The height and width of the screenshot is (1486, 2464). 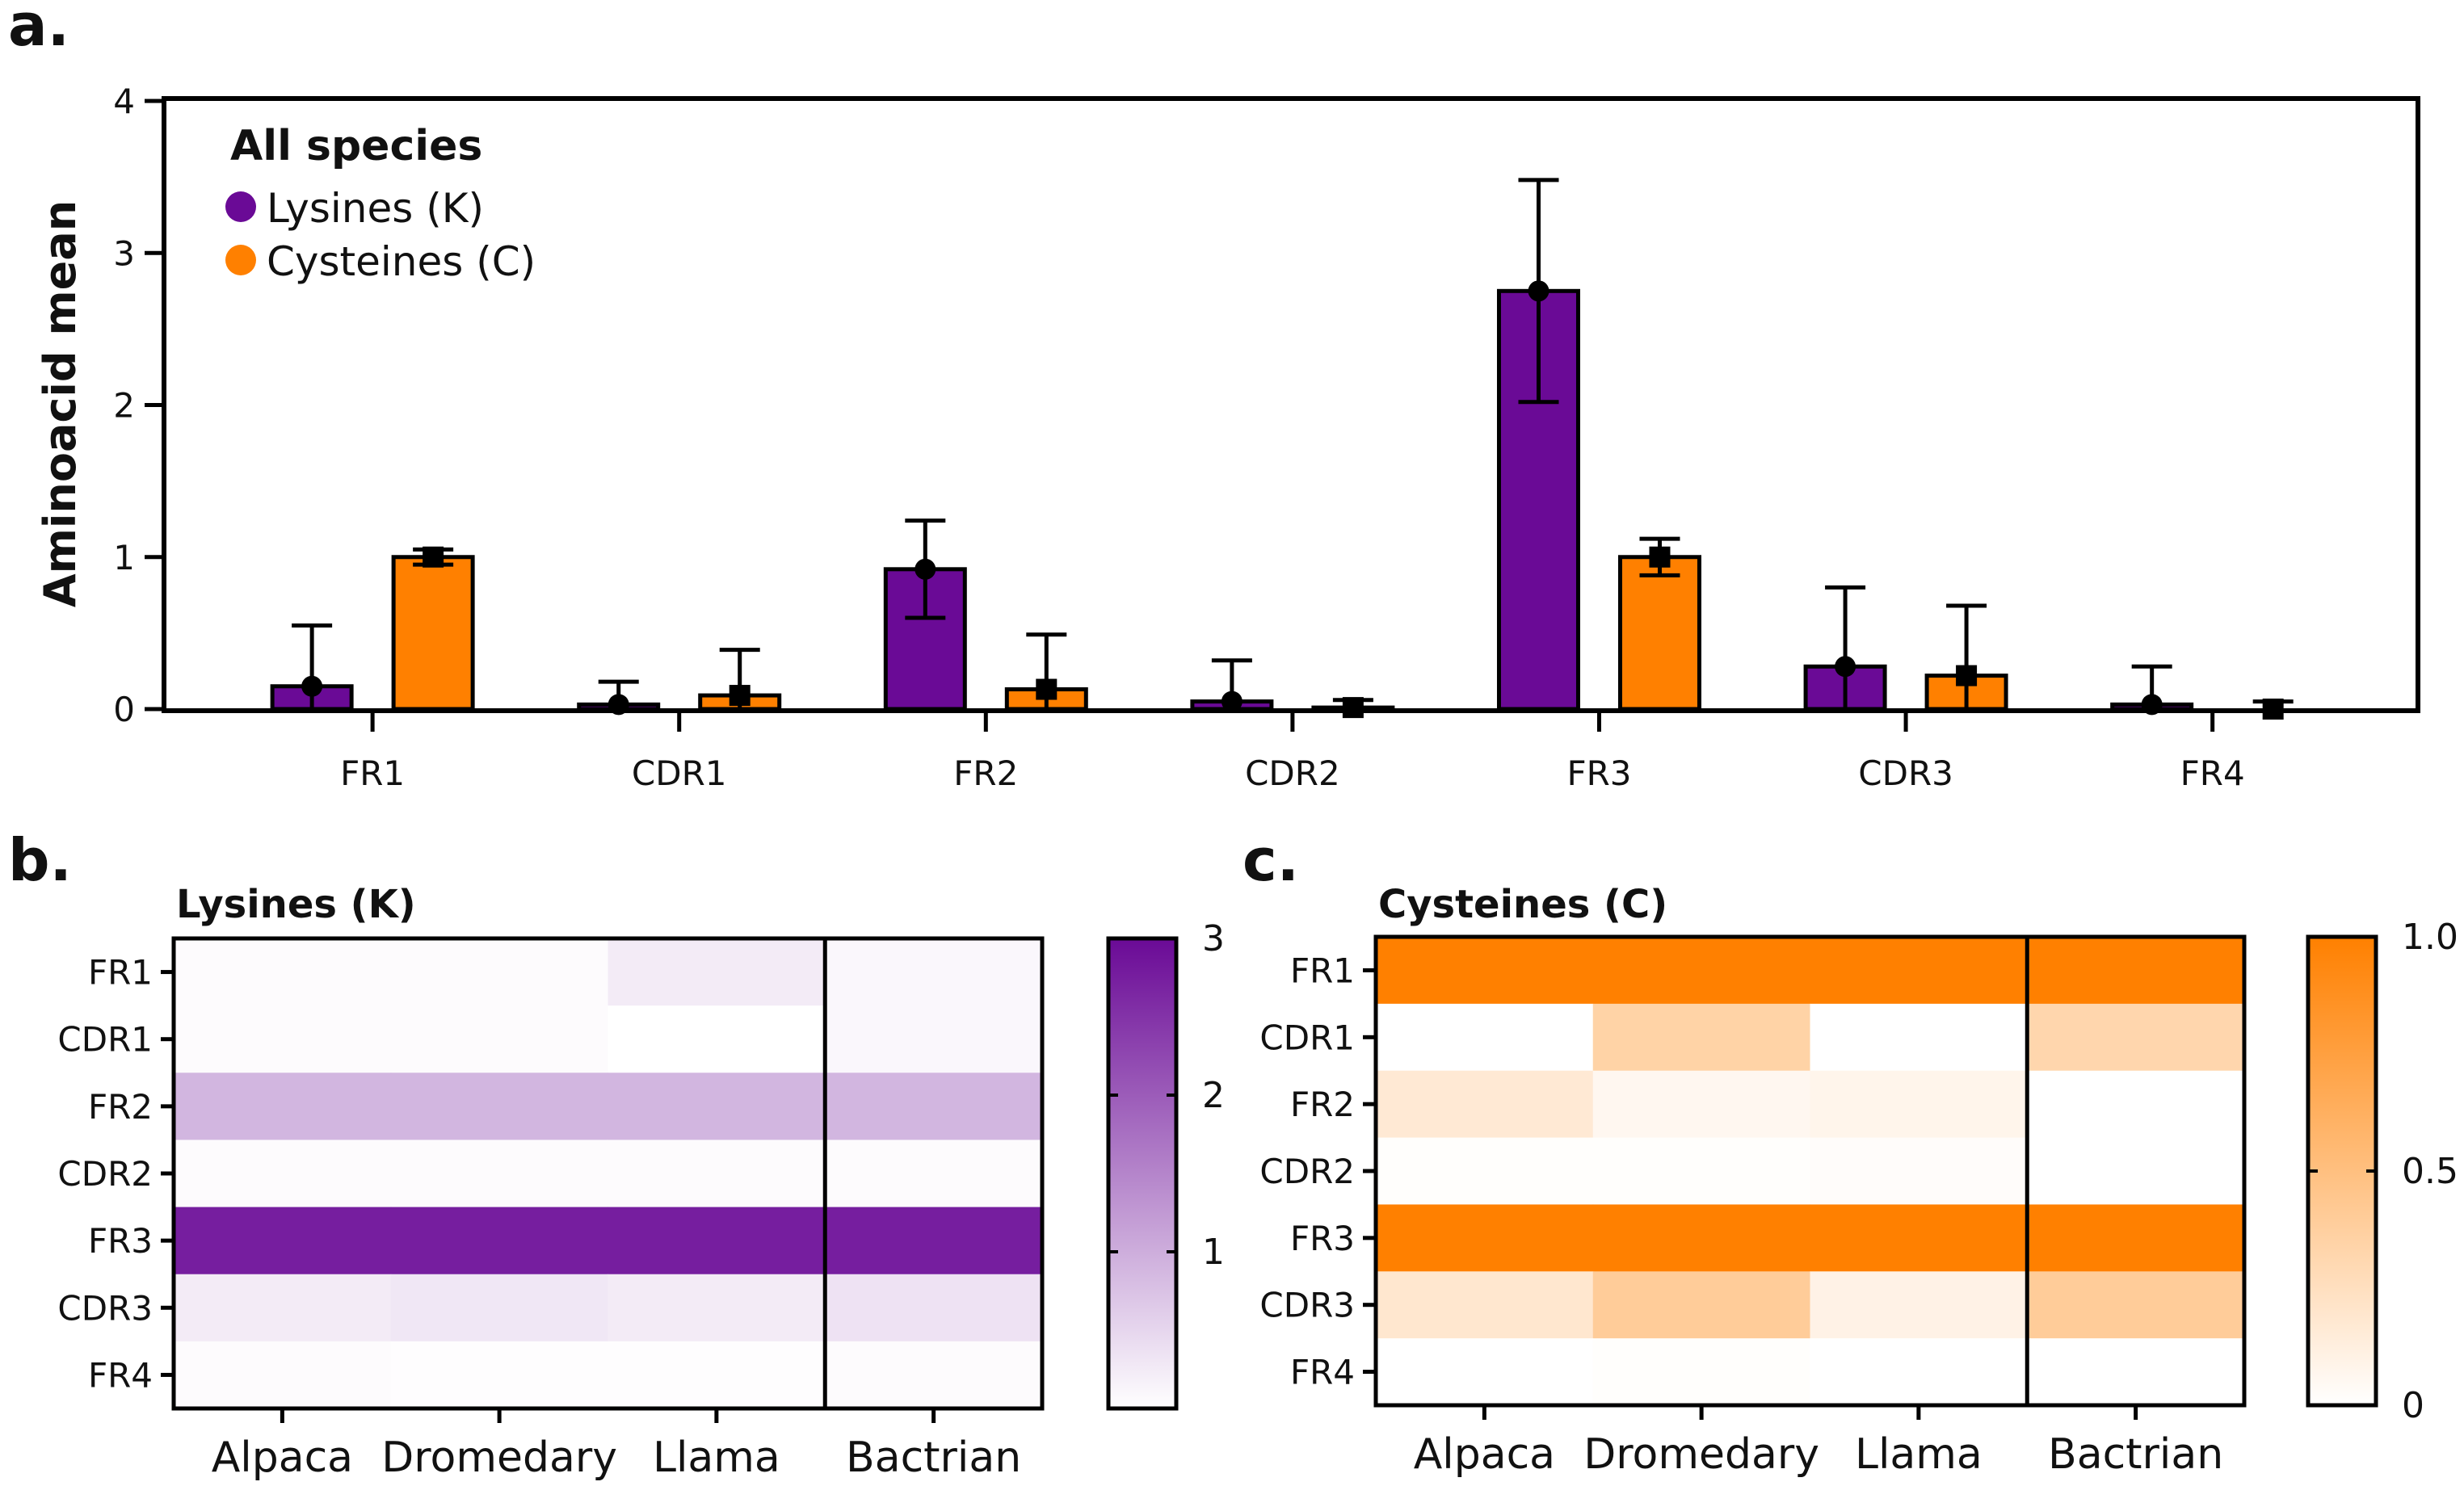 What do you see at coordinates (499, 1458) in the screenshot?
I see `heatmap-col-label: Dromedary` at bounding box center [499, 1458].